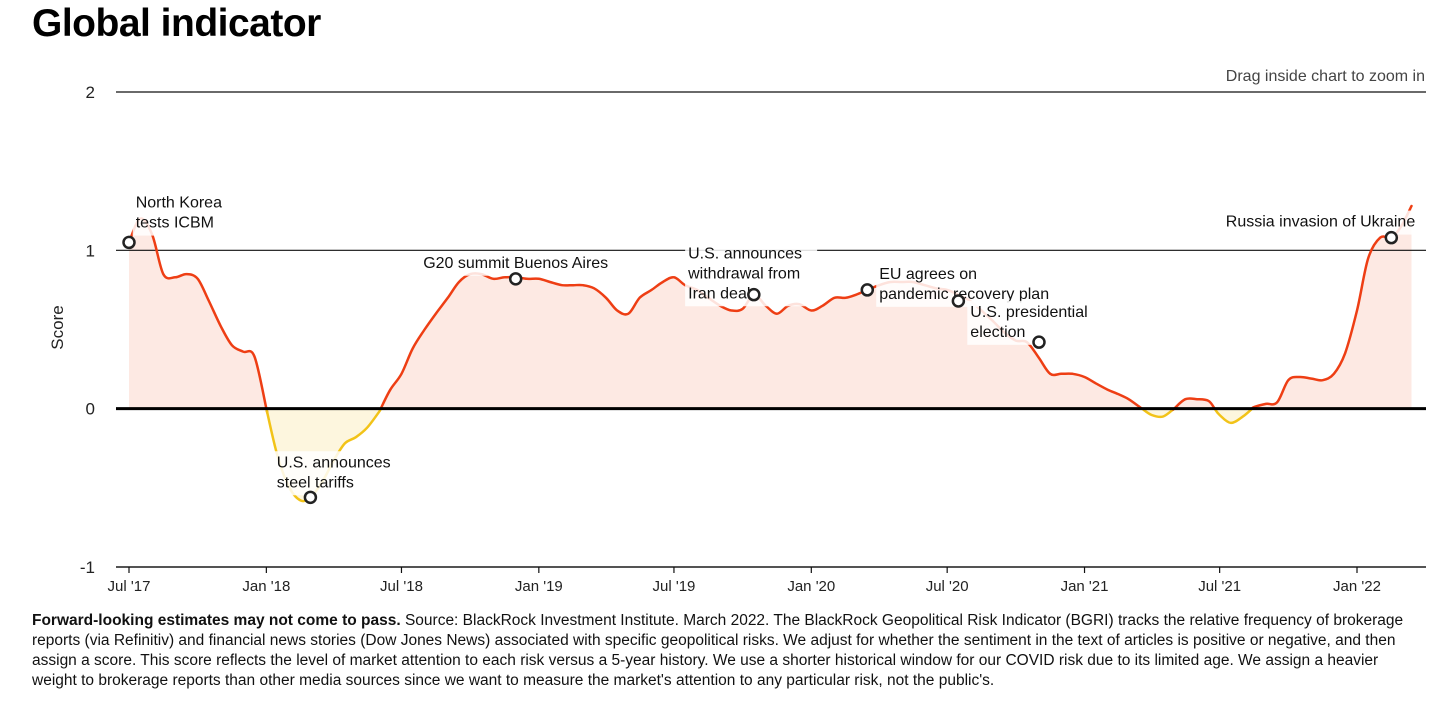  I want to click on annotation-label: G20 summit Buenos Aires, so click(515, 263).